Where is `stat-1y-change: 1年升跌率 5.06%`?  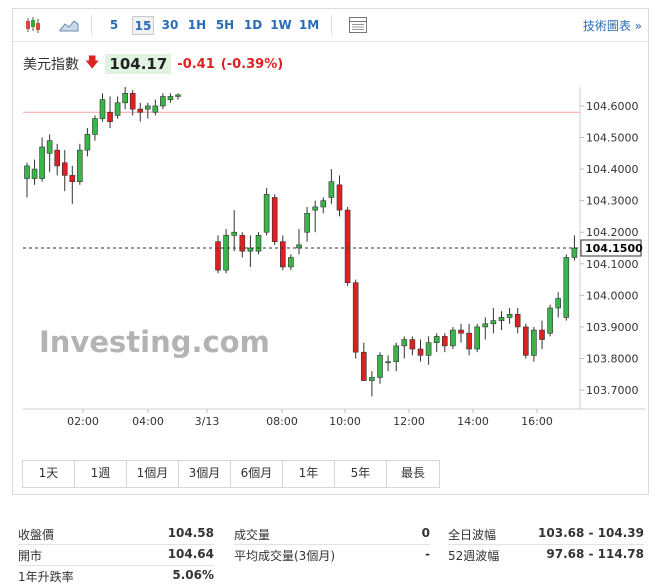 stat-1y-change: 1年升跌率 5.06% is located at coordinates (116, 576).